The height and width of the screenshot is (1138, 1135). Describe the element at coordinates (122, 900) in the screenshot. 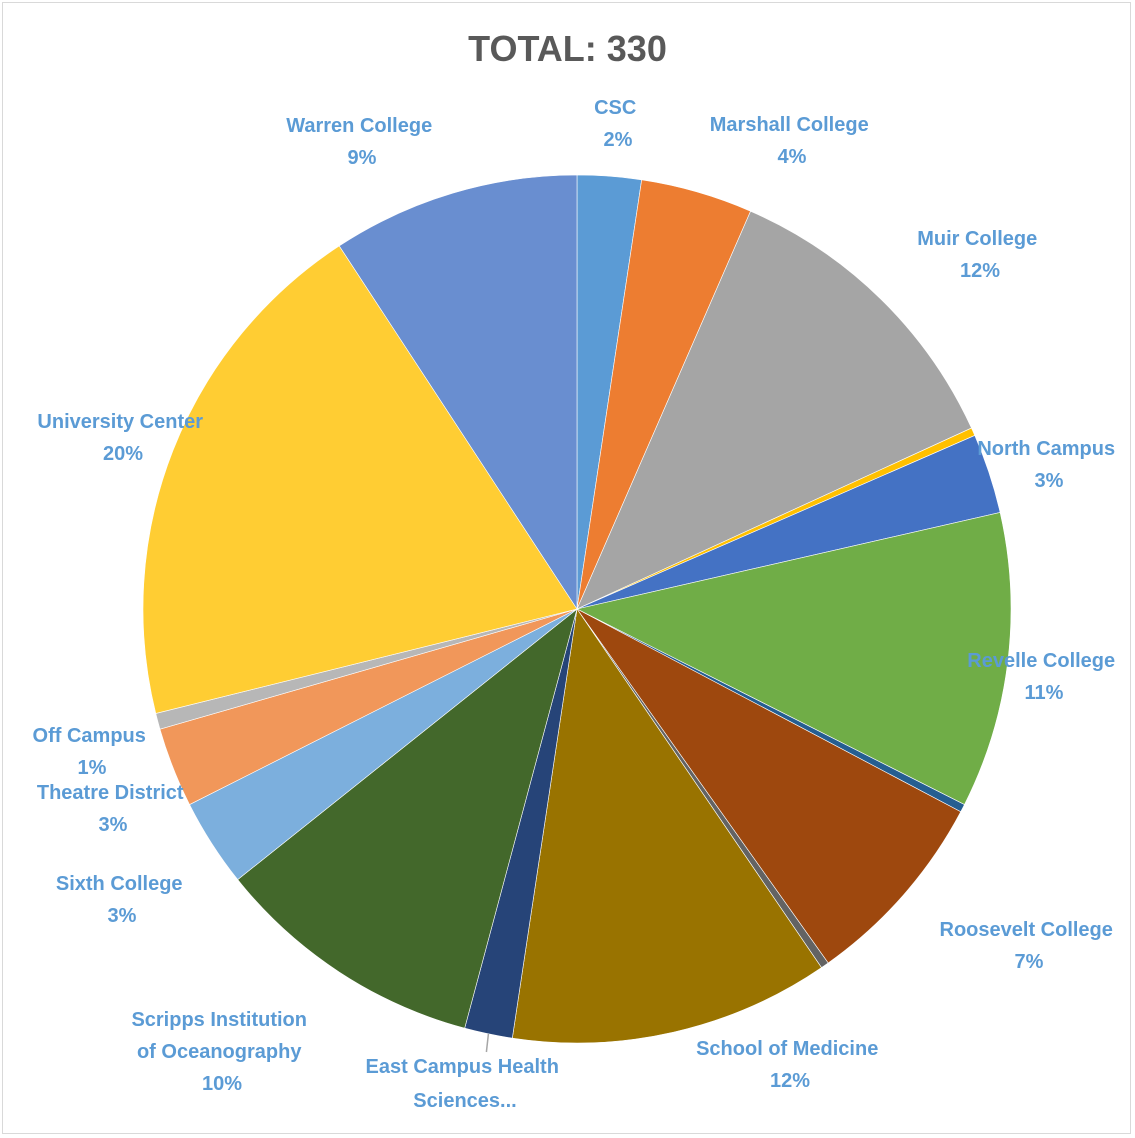

I see `label-sixth-college: Sixth College 3%` at that location.